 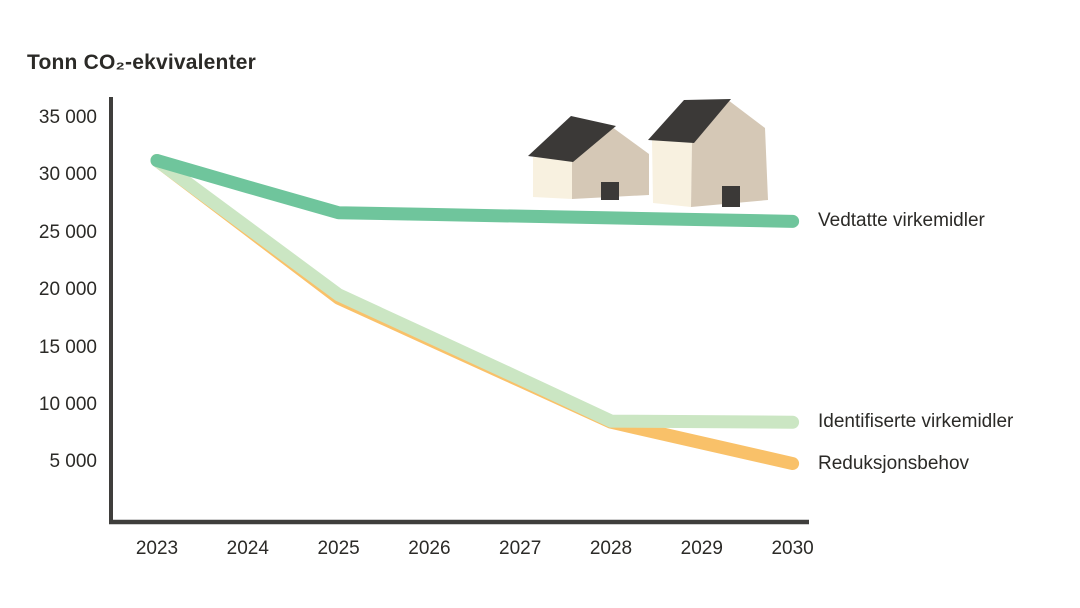 I want to click on chart-title: Tonn CO₂-ekvivalenter, so click(x=142, y=62).